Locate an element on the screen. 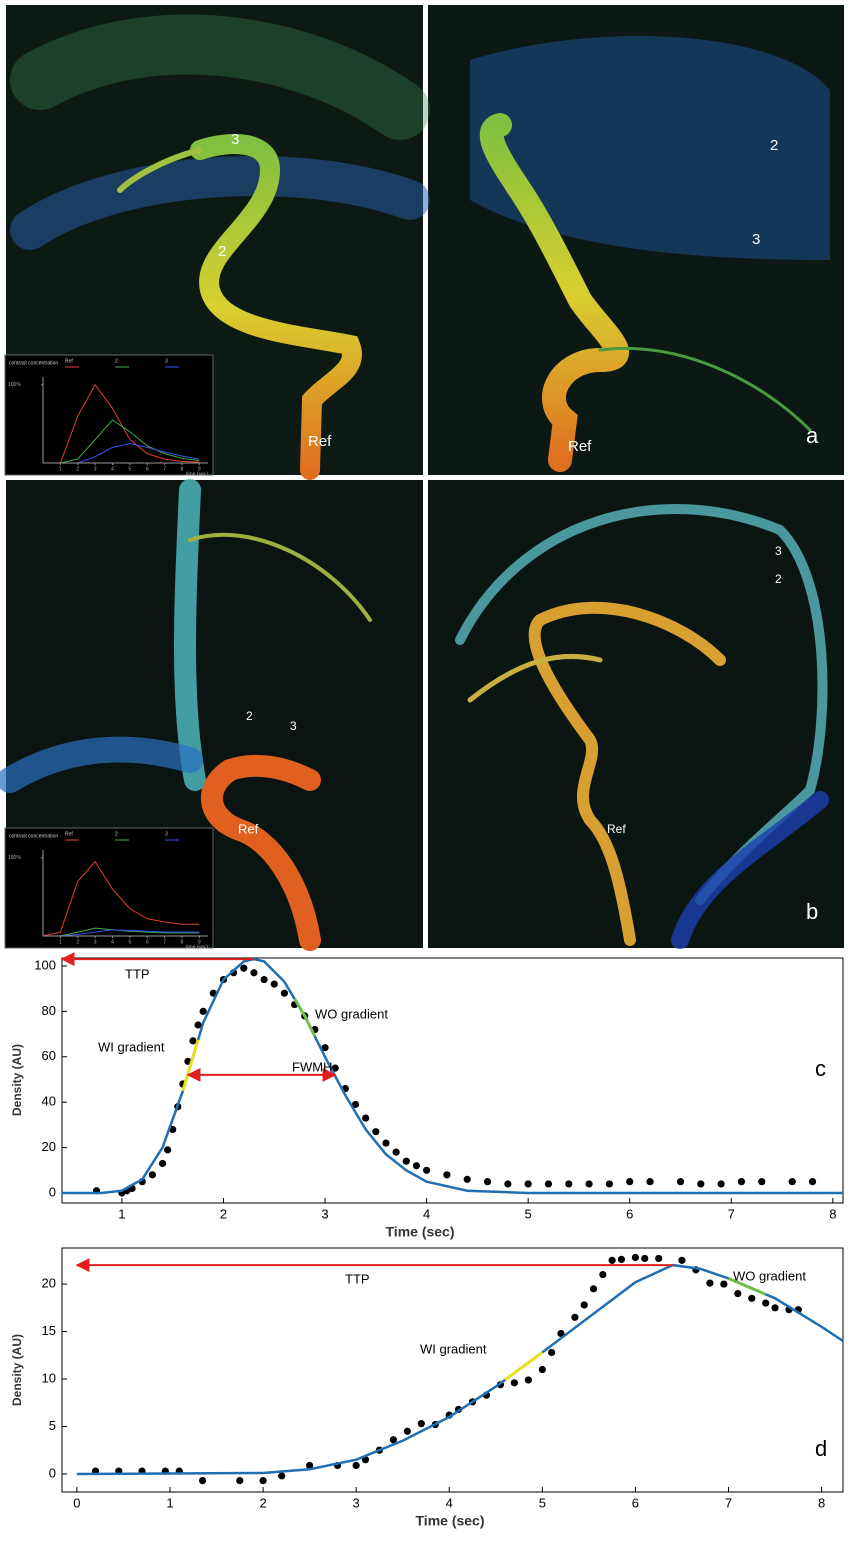  plot-frame is located at coordinates (452, 1370).